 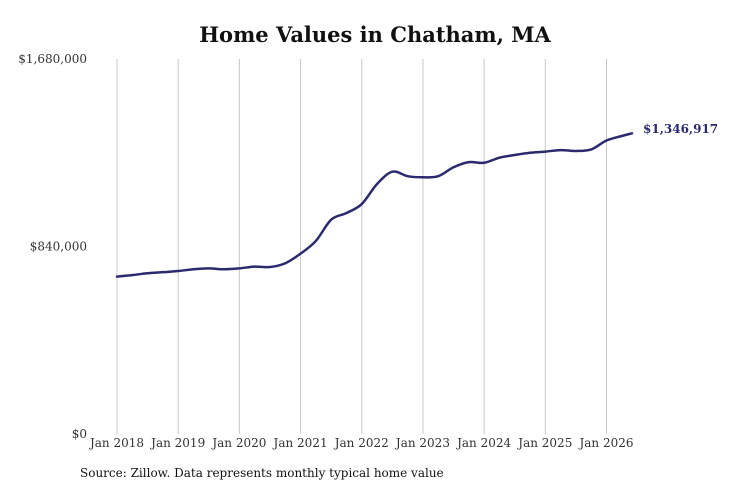 I want to click on end-value-label: $1,346,917, so click(x=680, y=129).